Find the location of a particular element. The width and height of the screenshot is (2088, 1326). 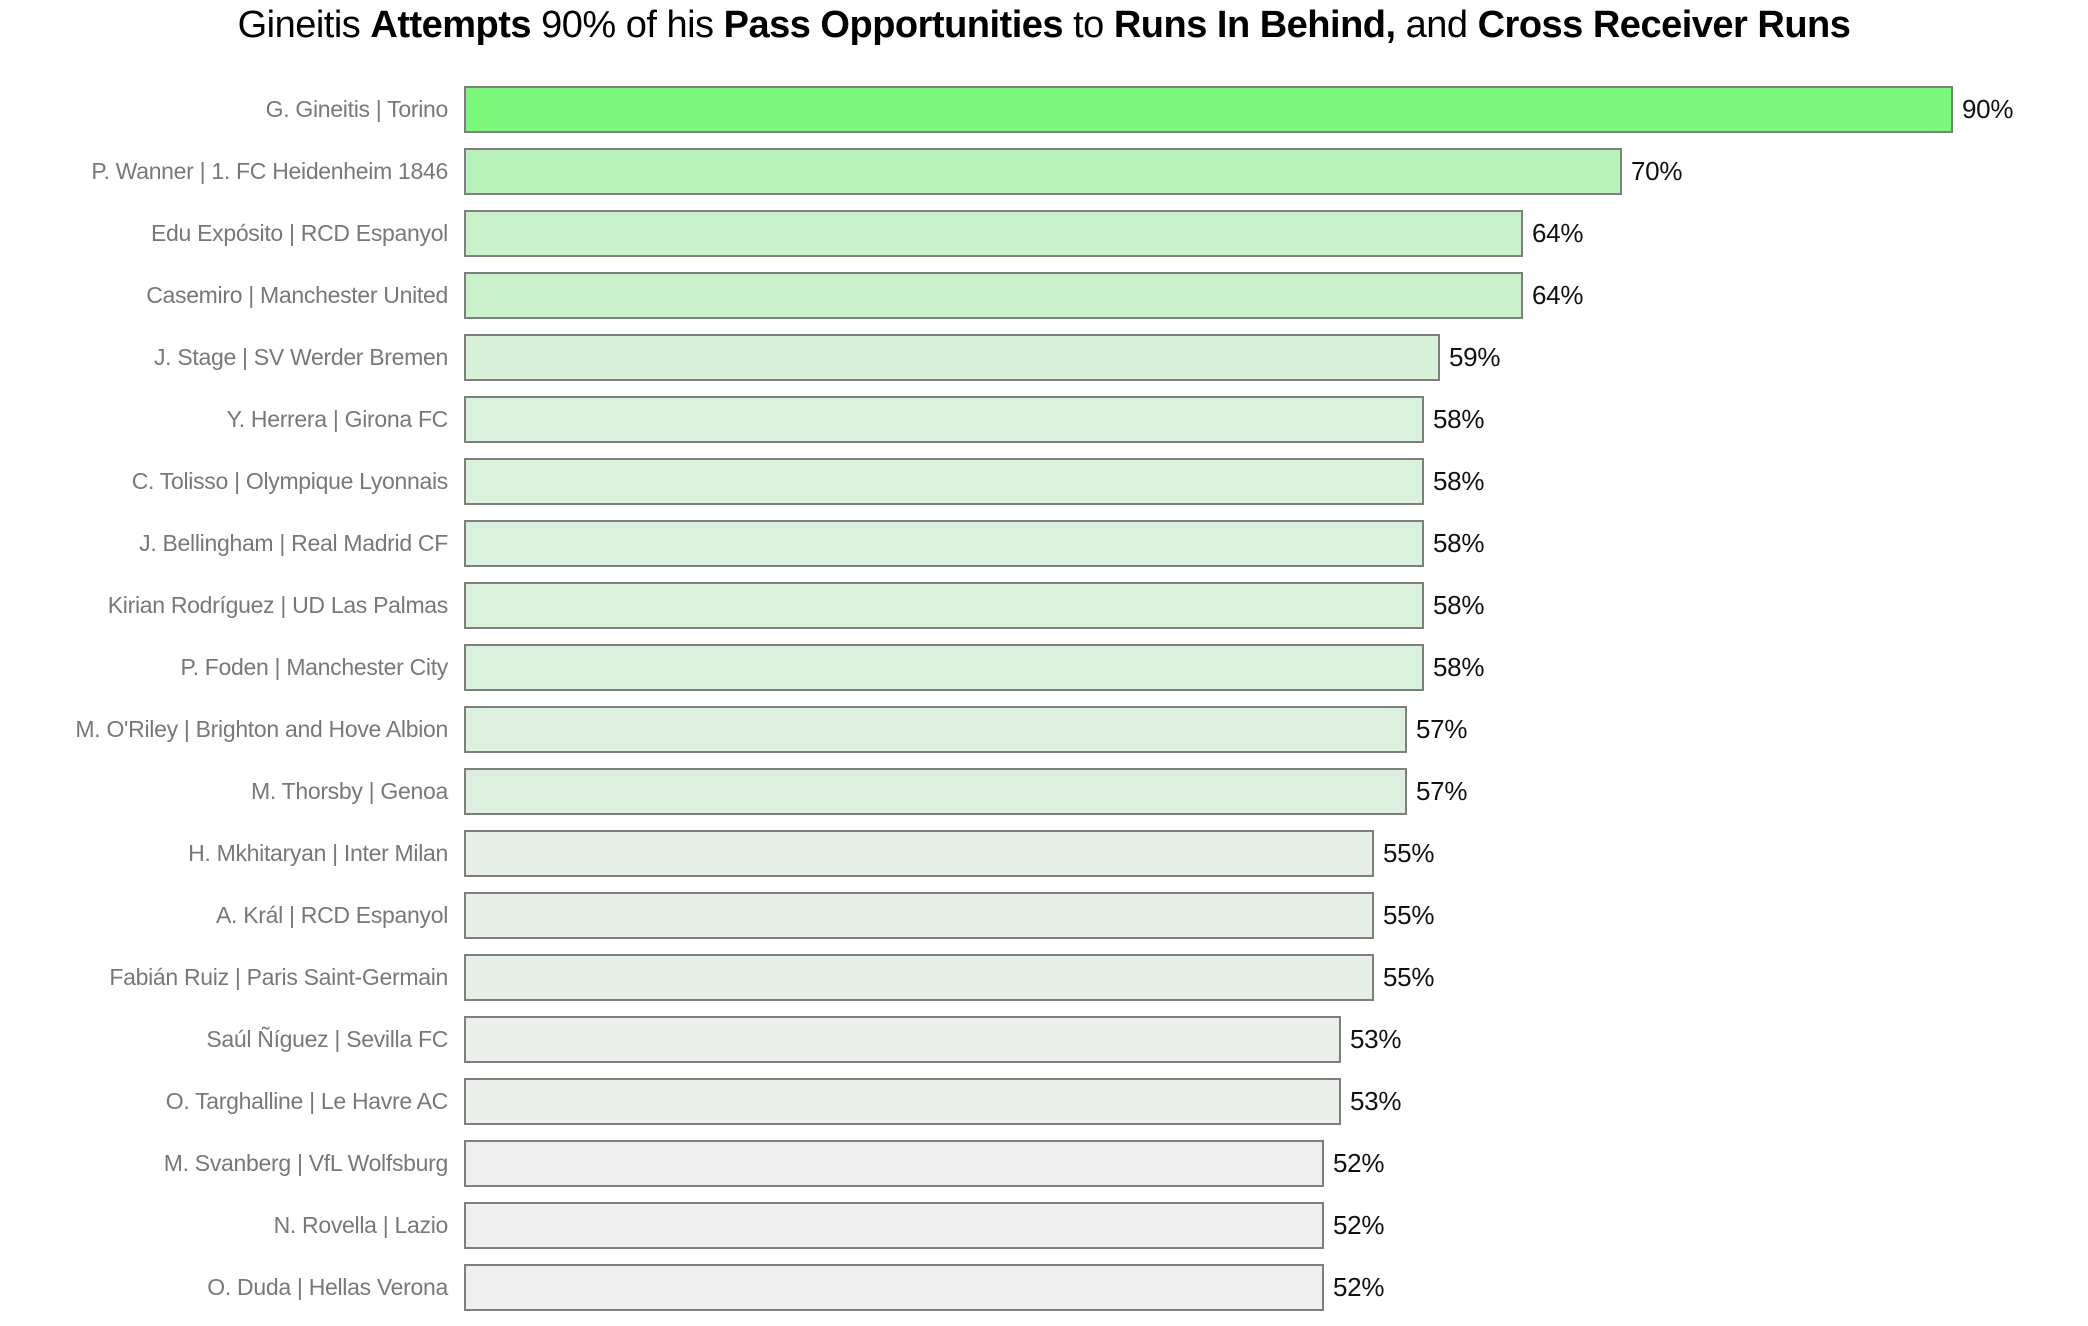

chart-row: N. Rovella | Lazio 52% is located at coordinates (1044, 1225).